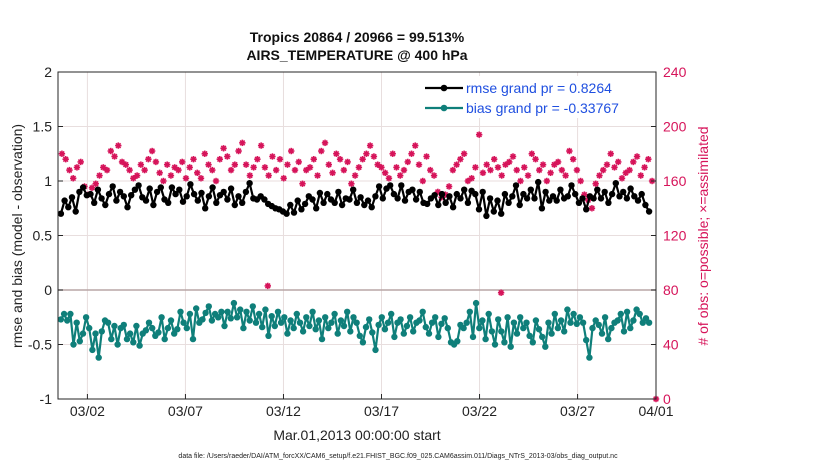 This screenshot has width=830, height=470. I want to click on legend-bias-label: bias grand pr = -0.33767, so click(542, 108).